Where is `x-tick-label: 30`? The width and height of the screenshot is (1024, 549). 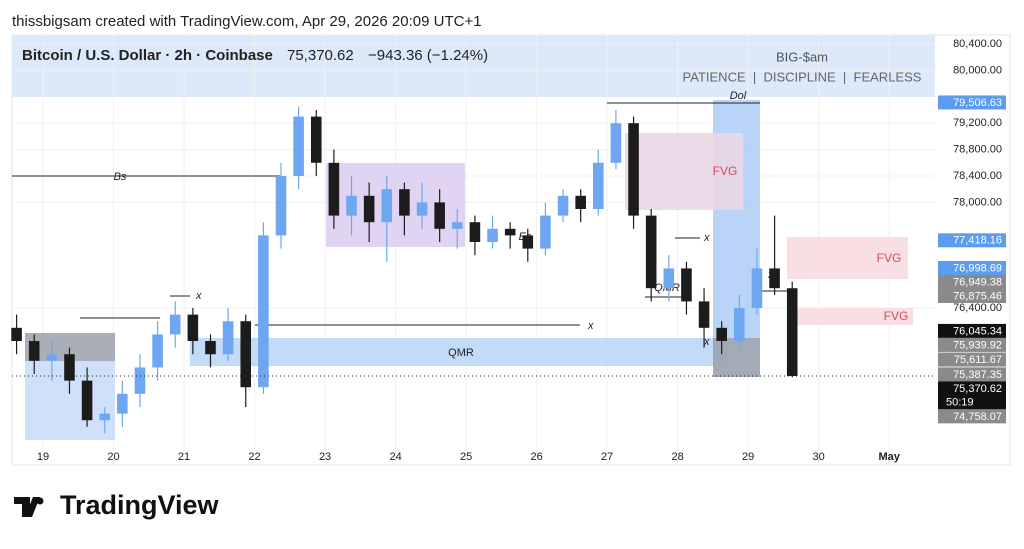 x-tick-label: 30 is located at coordinates (819, 457).